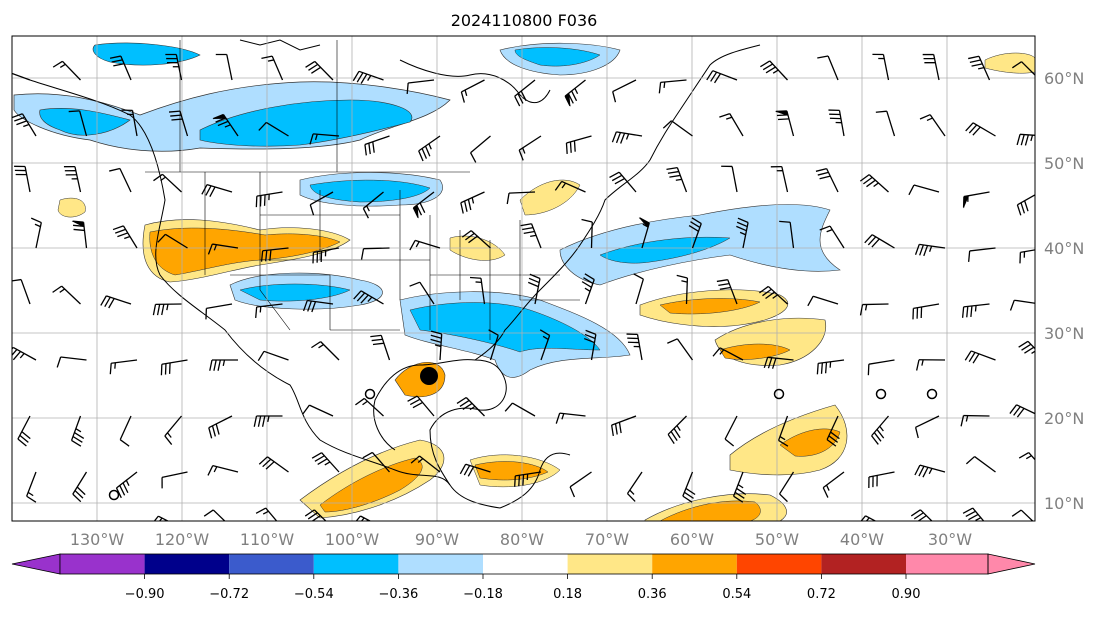 The width and height of the screenshot is (1105, 619). Describe the element at coordinates (1011, 564) in the screenshot. I see `colorbar-extend-high` at that location.